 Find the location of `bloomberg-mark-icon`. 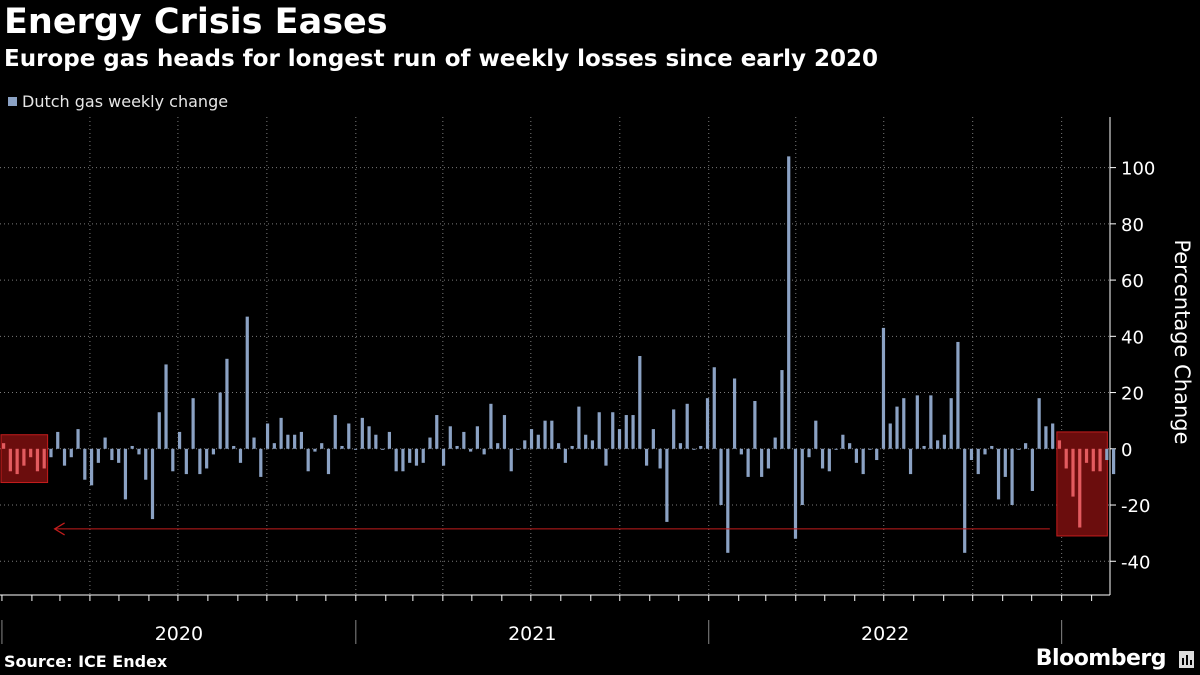

bloomberg-mark-icon is located at coordinates (1186, 659).